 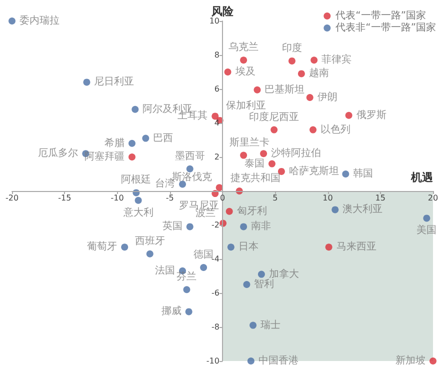 I want to click on y-tick-label: 4, so click(x=217, y=123).